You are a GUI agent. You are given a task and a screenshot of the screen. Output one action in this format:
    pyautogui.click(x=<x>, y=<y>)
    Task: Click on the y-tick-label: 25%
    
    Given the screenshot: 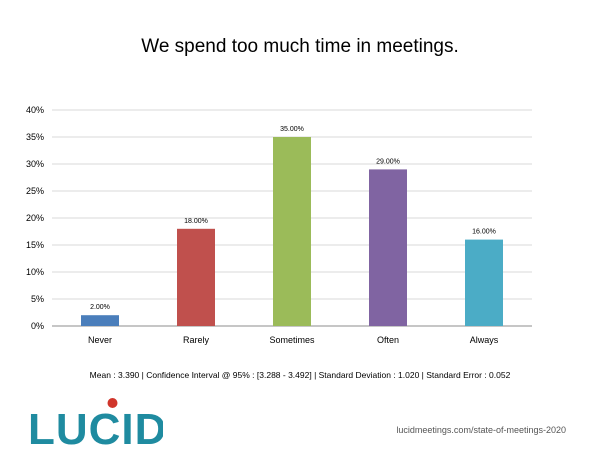 What is the action you would take?
    pyautogui.click(x=35, y=191)
    